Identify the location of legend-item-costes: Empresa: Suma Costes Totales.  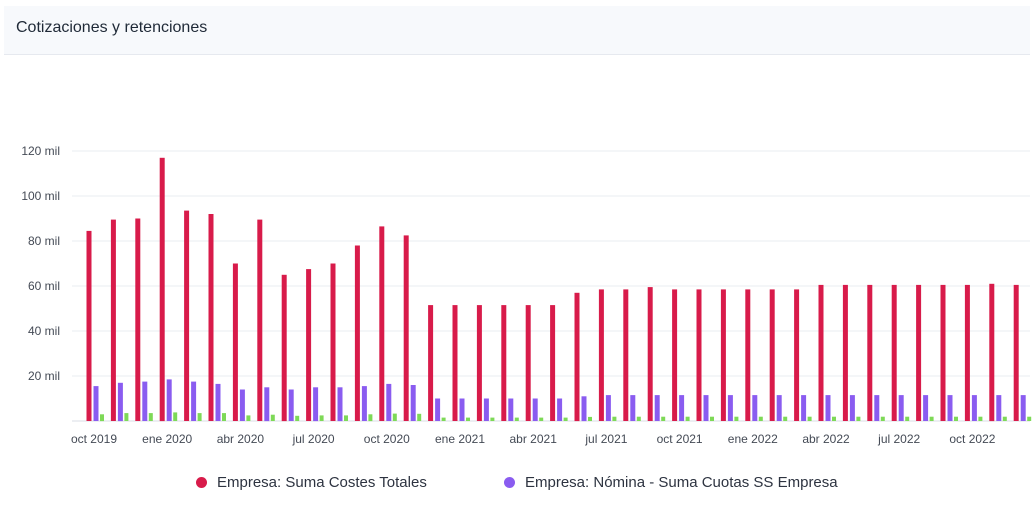
(311, 482).